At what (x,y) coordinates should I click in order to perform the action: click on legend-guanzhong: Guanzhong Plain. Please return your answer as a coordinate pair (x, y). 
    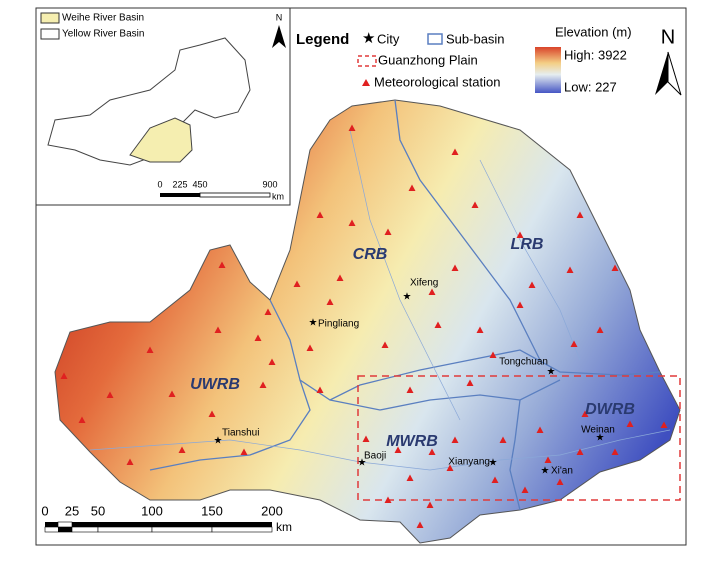
    Looking at the image, I should click on (428, 59).